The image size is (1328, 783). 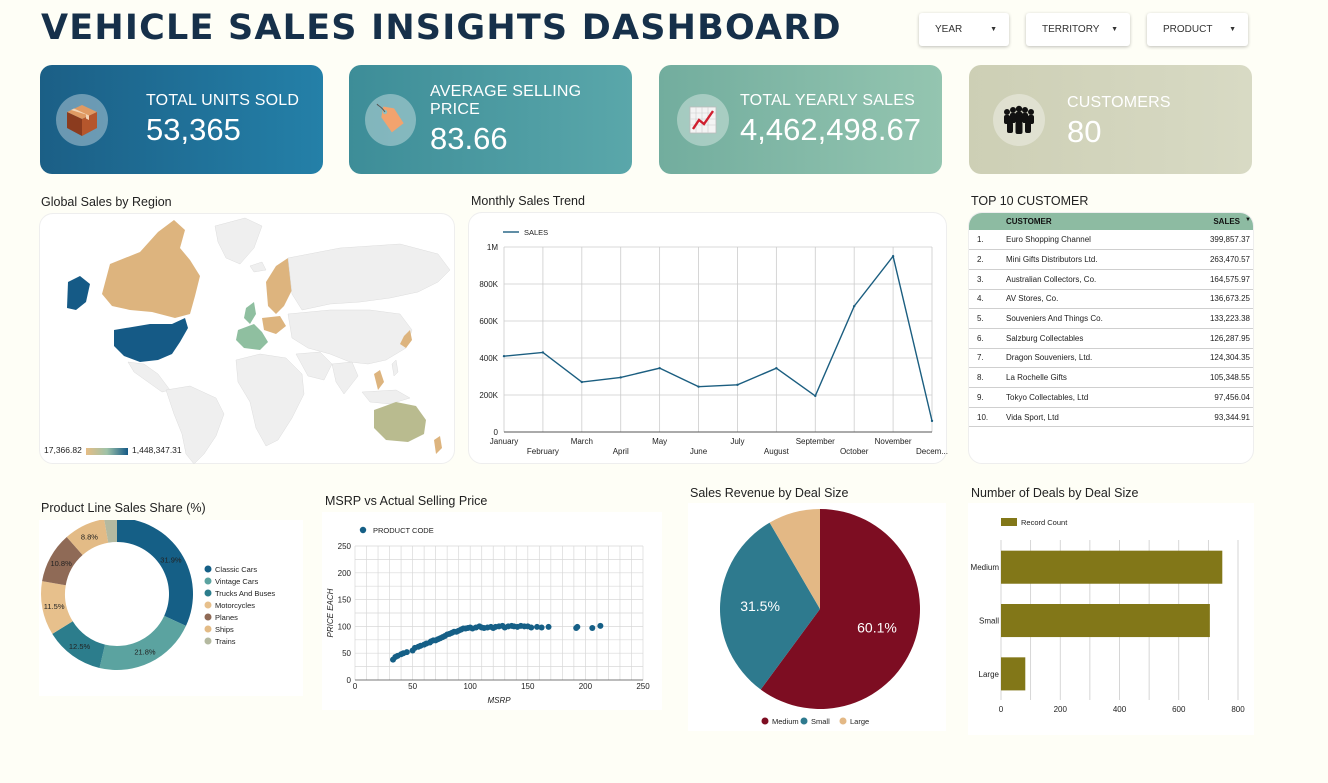 I want to click on table-row: 8. La Rochelle Gifts 105,348.55, so click(x=1111, y=377).